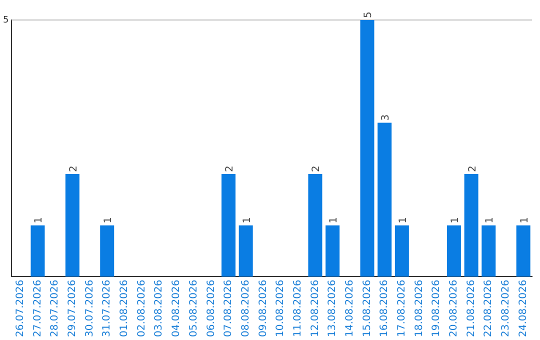 The image size is (540, 340). What do you see at coordinates (90, 309) in the screenshot?
I see `x-tick-label: 30.07.2026` at bounding box center [90, 309].